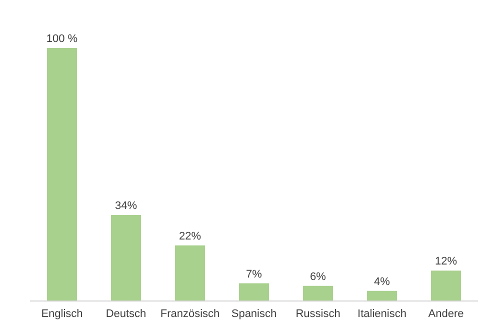 Image resolution: width=500 pixels, height=333 pixels. Describe the element at coordinates (62, 39) in the screenshot. I see `data-label: 100 %` at that location.